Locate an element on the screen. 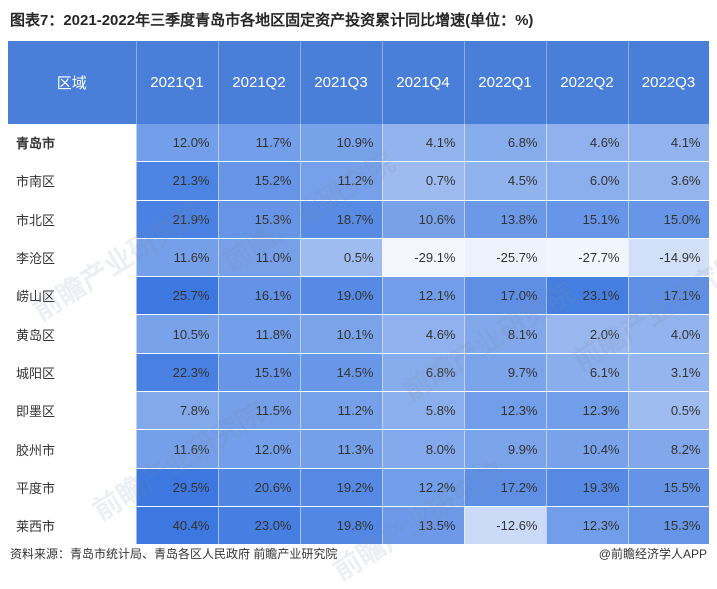  value-cell: 29.5% is located at coordinates (177, 487).